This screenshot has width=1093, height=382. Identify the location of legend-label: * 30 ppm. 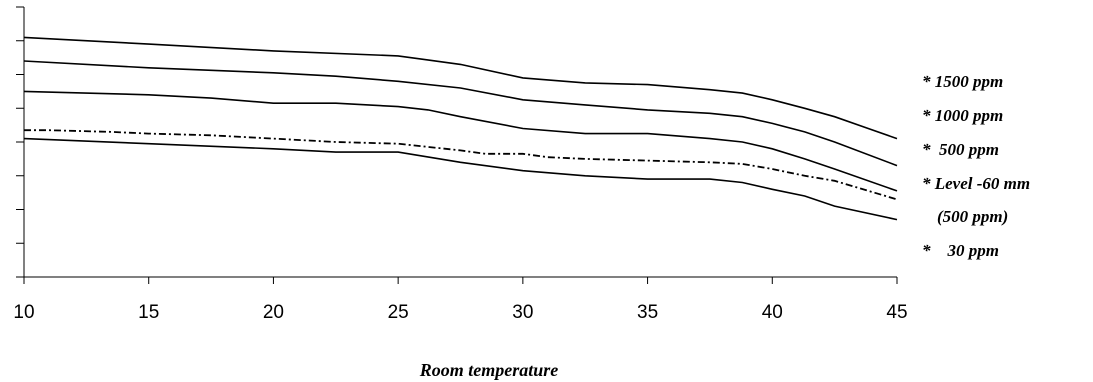
(960, 250).